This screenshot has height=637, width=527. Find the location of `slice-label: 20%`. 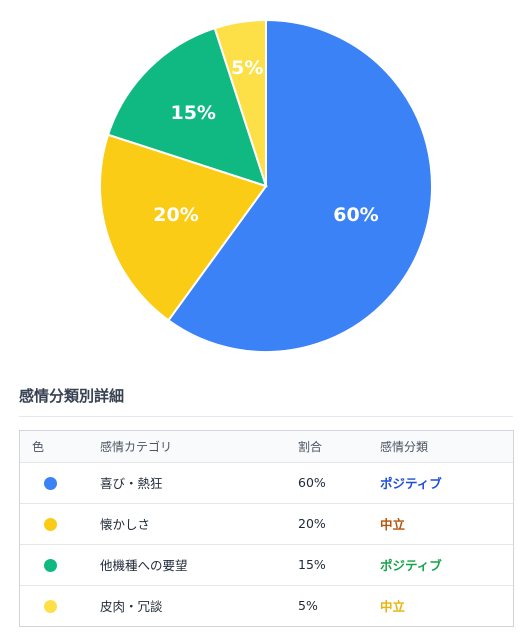

slice-label: 20% is located at coordinates (175, 215).